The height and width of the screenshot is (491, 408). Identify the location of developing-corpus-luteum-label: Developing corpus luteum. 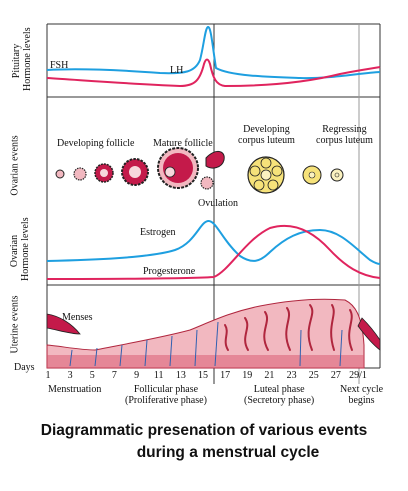
(266, 135).